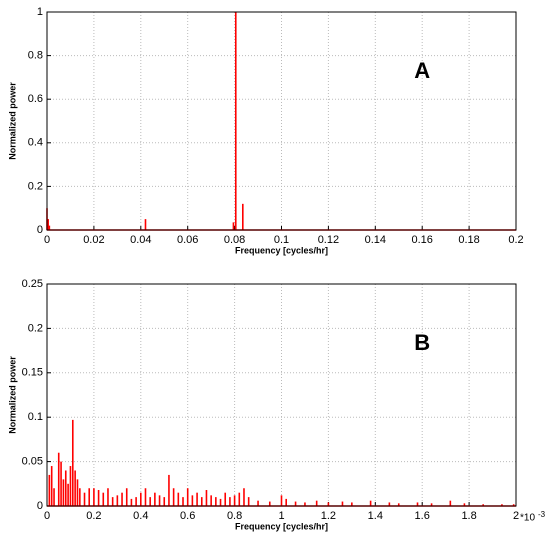  Describe the element at coordinates (187, 240) in the screenshot. I see `x-tick-label: 0.06` at that location.